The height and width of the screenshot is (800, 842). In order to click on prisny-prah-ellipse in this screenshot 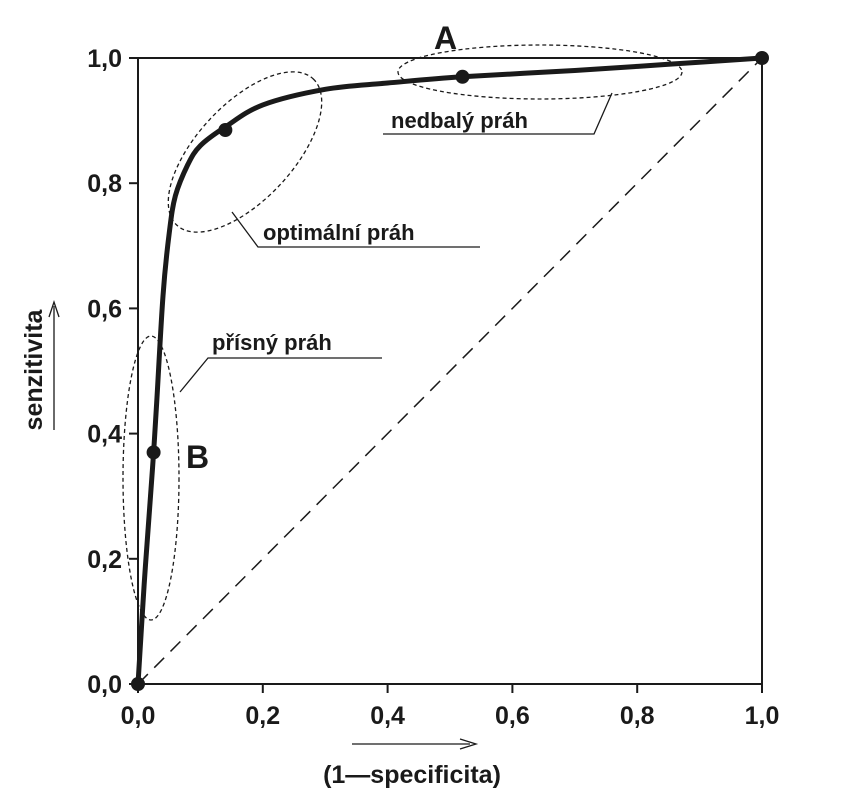, I will do `click(151, 478)`.